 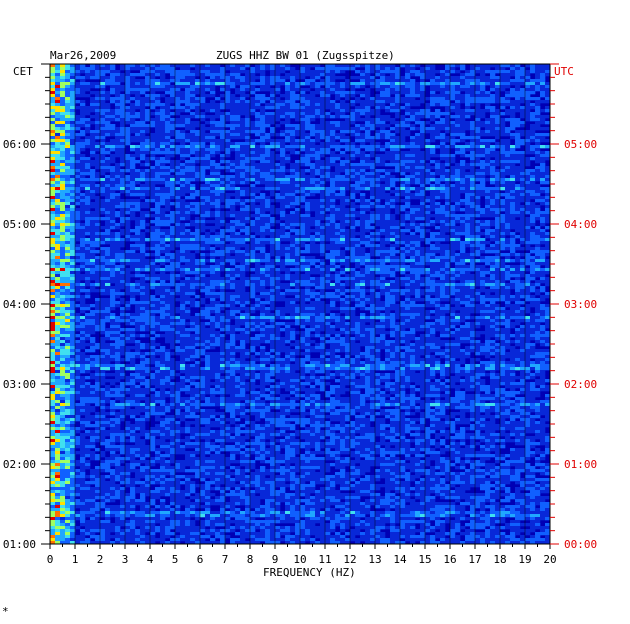 What do you see at coordinates (23, 71) in the screenshot?
I see `left-axis-label: CET` at bounding box center [23, 71].